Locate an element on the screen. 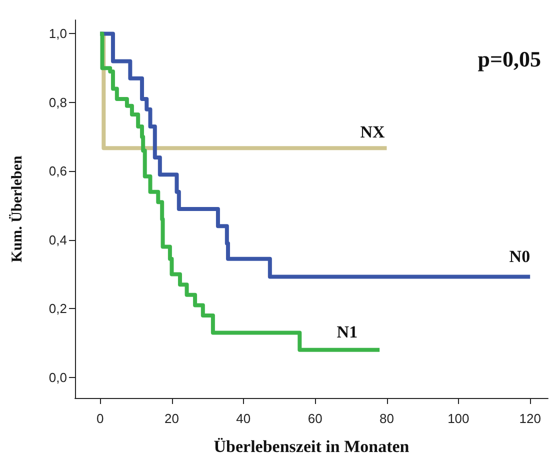  y-tick-label: 0,0 is located at coordinates (57, 377).